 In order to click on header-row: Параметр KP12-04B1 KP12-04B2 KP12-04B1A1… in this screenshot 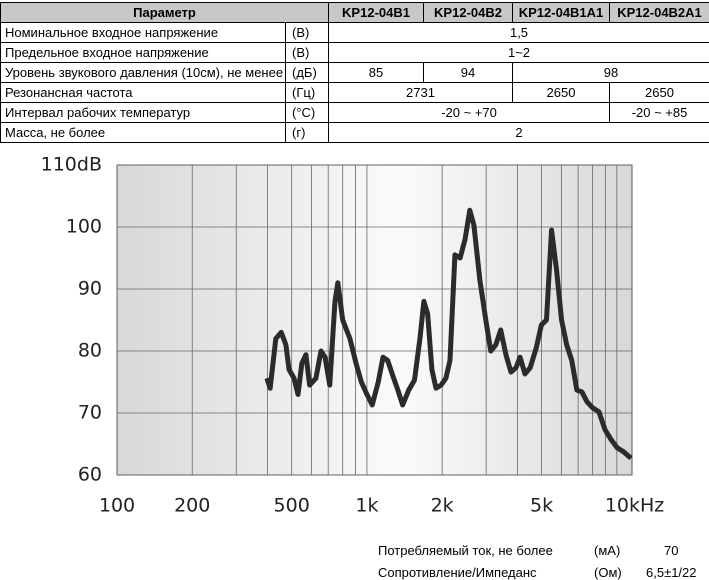, I will do `click(354, 12)`.